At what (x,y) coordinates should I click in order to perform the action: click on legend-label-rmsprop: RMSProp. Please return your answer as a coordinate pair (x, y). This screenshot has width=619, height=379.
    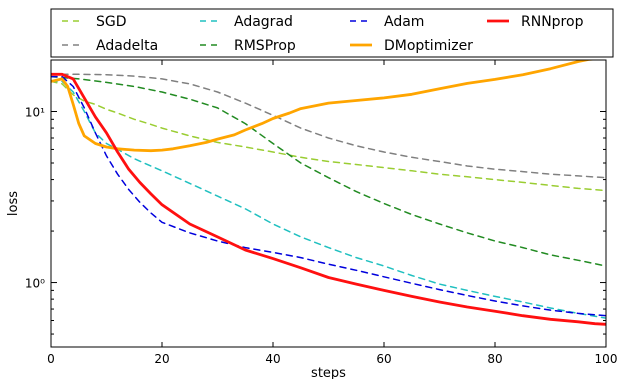
    Looking at the image, I should click on (265, 46).